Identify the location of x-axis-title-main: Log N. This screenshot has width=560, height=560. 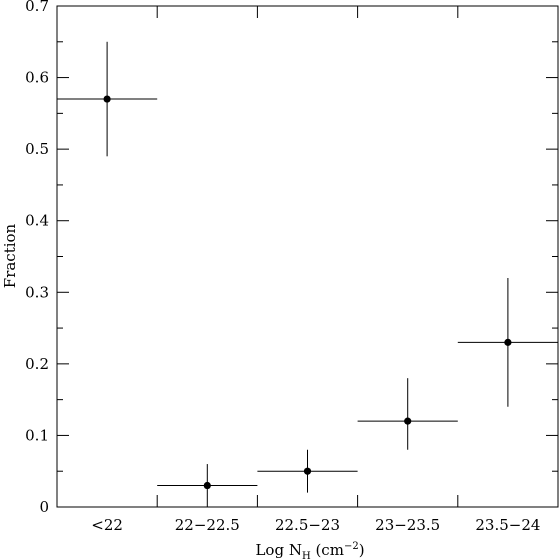
(278, 550).